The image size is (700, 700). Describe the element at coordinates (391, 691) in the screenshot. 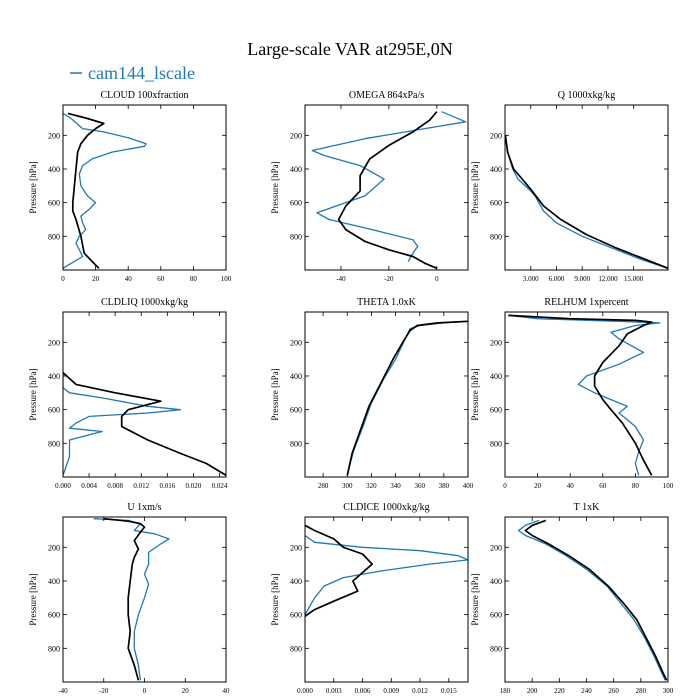

I see `x-tick-label: 0.009` at that location.